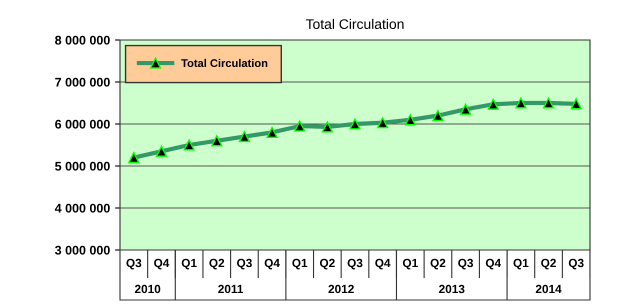 This screenshot has width=640, height=306. Describe the element at coordinates (231, 289) in the screenshot. I see `text: 2011` at that location.